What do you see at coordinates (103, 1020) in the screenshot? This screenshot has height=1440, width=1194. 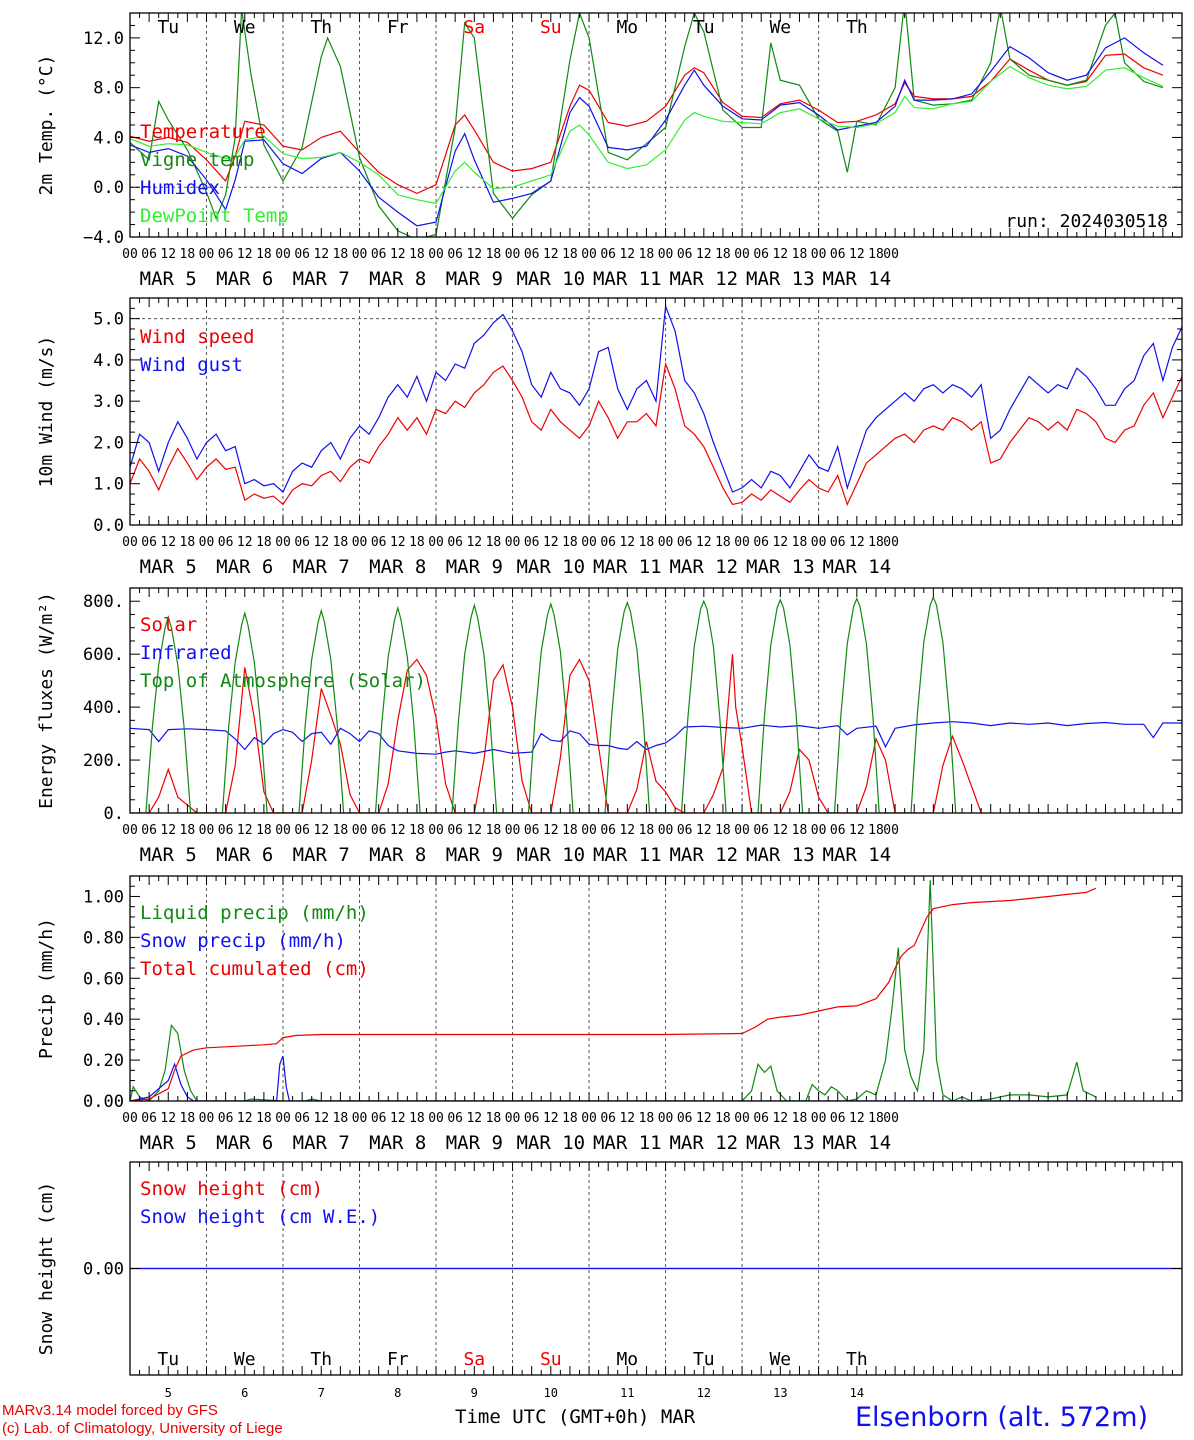 I see `y-tick-label: 0.40` at bounding box center [103, 1020].